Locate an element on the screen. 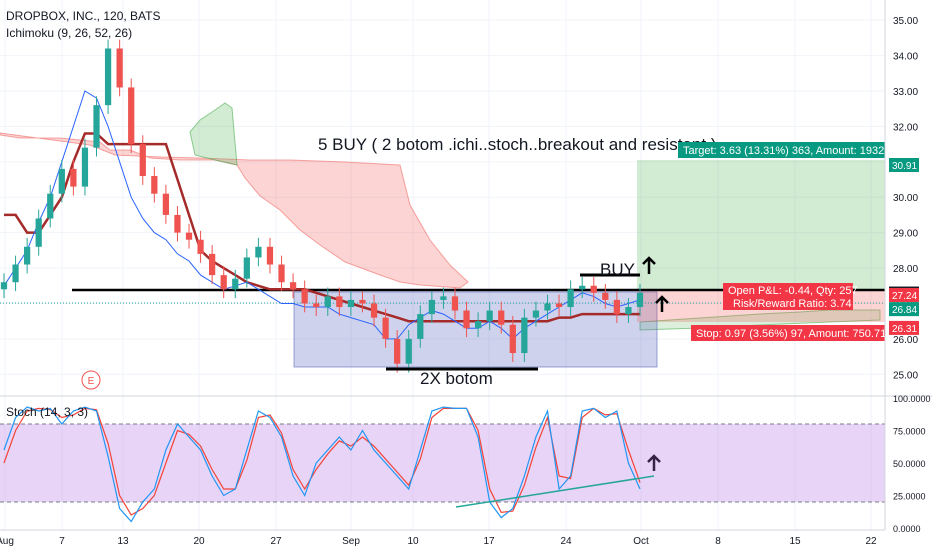 The width and height of the screenshot is (932, 550). earnings-marker-label: E is located at coordinates (91, 381).